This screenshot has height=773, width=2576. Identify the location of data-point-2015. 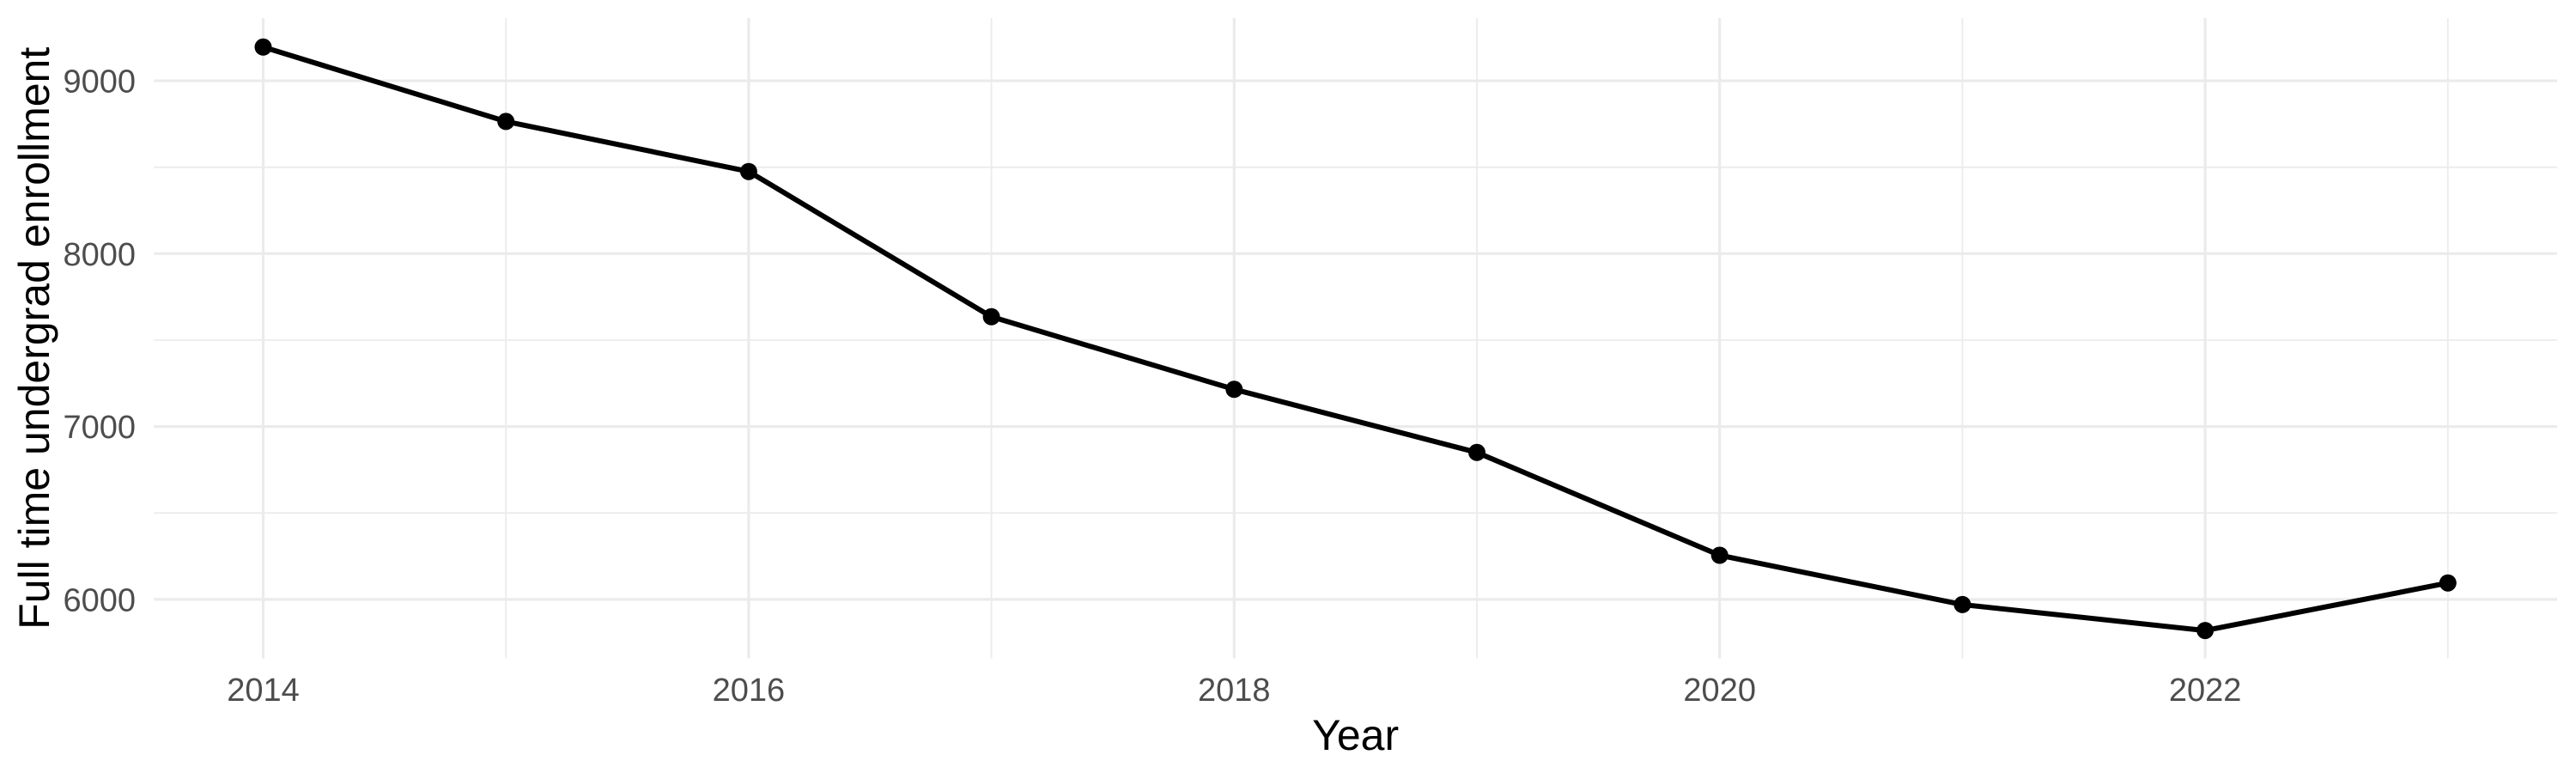
(506, 122).